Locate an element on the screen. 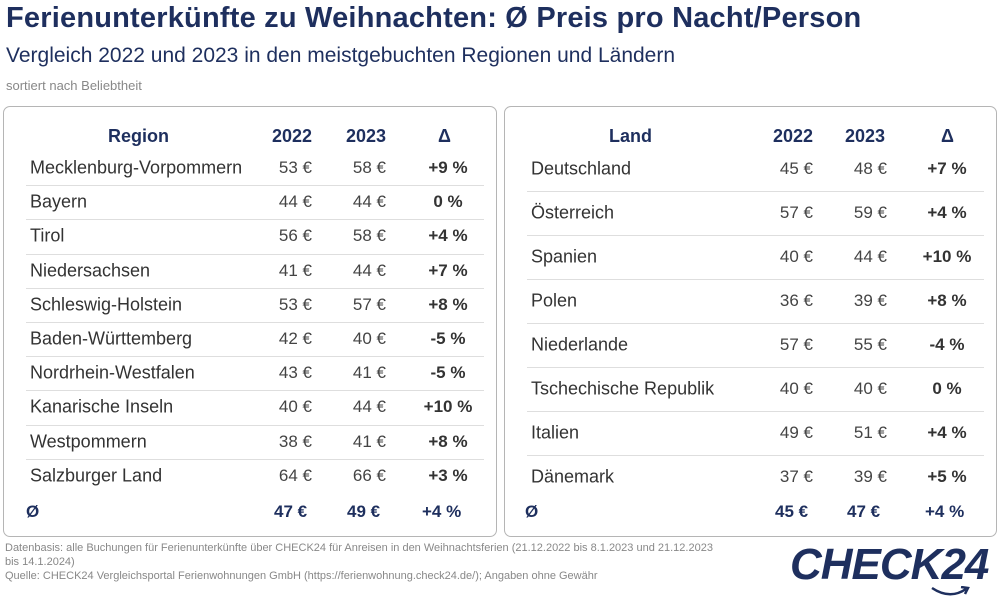 Image resolution: width=1000 pixels, height=599 pixels. table-row: Baden-Württemberg 42 € 40 € -5 % is located at coordinates (255, 340).